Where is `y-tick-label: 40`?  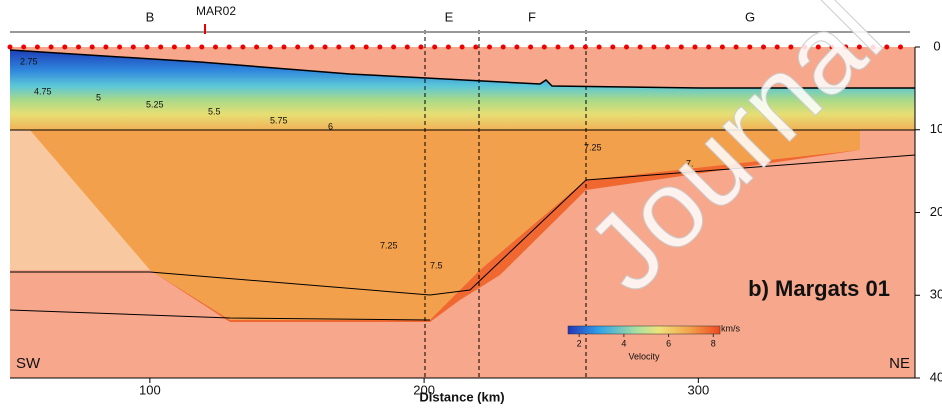
y-tick-label: 40 is located at coordinates (936, 376).